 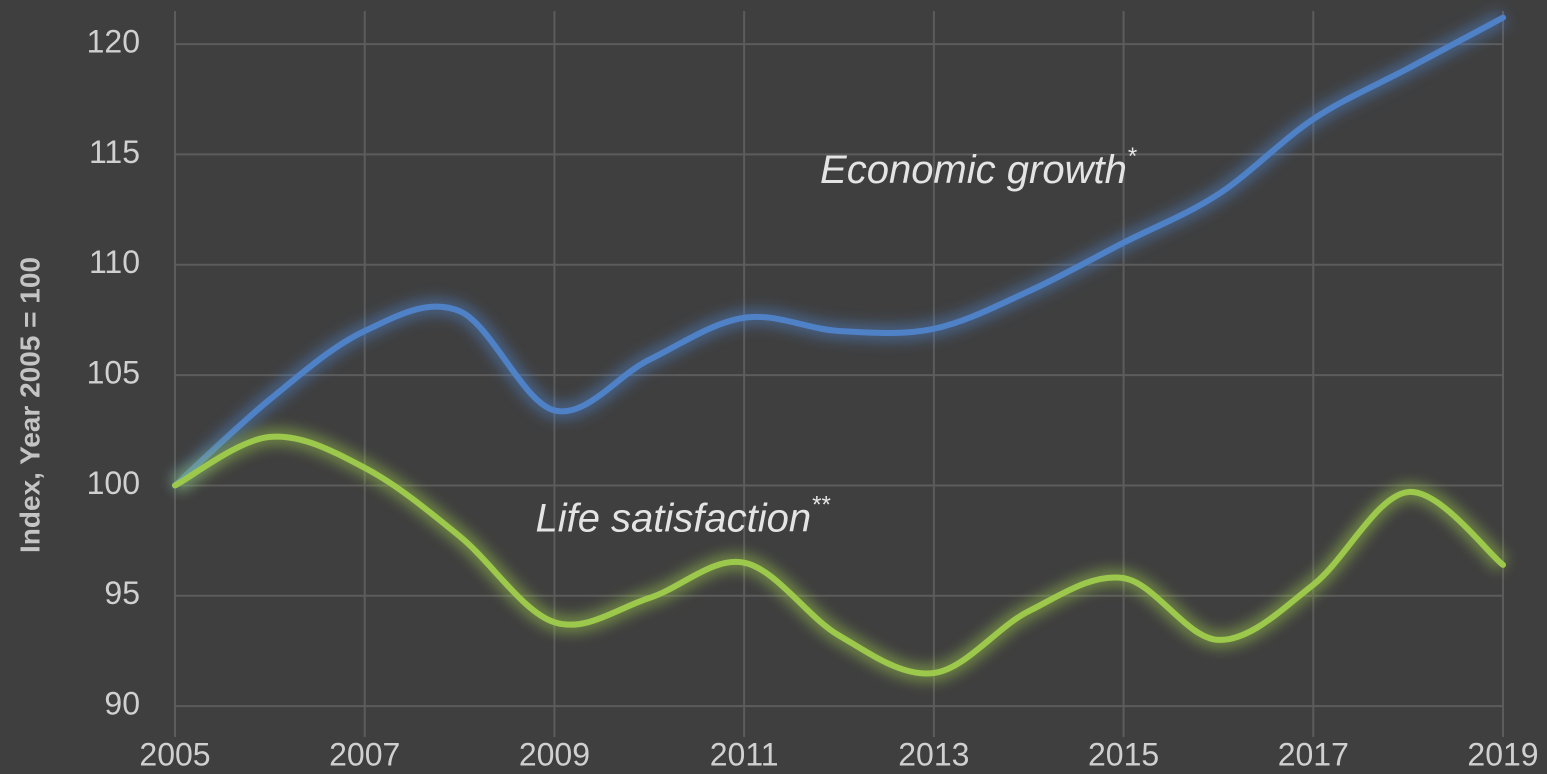 I want to click on y-tick-label: 100, so click(x=113, y=483).